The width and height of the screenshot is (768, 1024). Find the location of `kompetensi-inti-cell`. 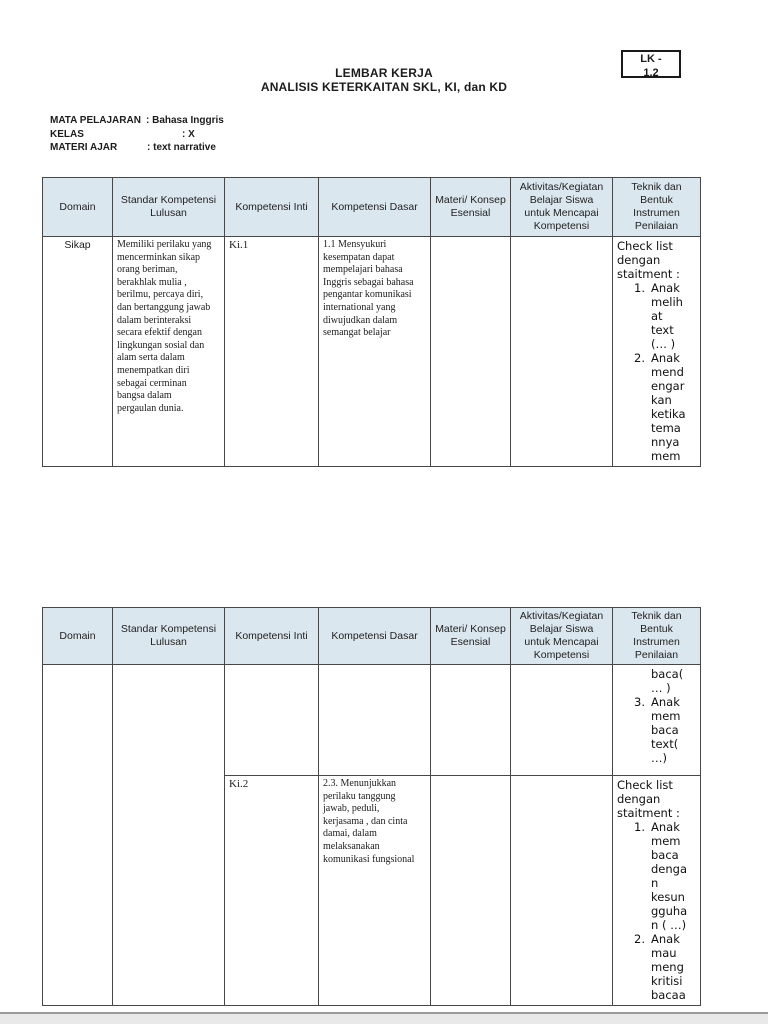

kompetensi-inti-cell is located at coordinates (271, 720).